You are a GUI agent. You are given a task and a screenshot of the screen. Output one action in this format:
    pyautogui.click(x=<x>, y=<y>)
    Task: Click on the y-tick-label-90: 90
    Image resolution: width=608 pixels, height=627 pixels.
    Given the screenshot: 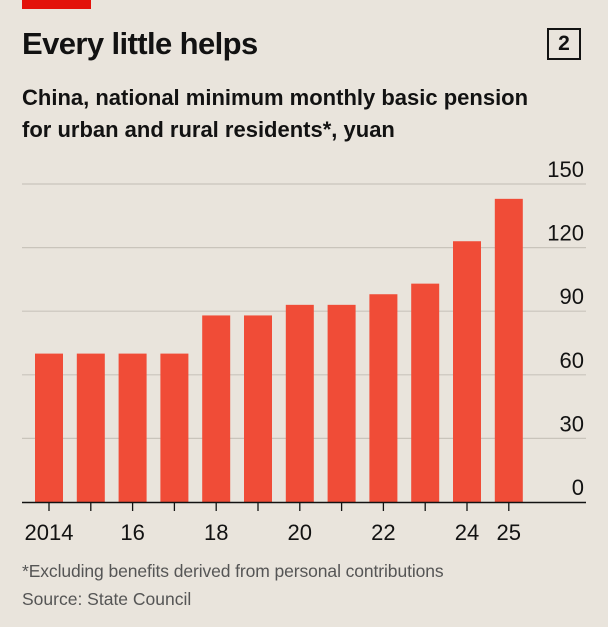 What is the action you would take?
    pyautogui.click(x=572, y=296)
    